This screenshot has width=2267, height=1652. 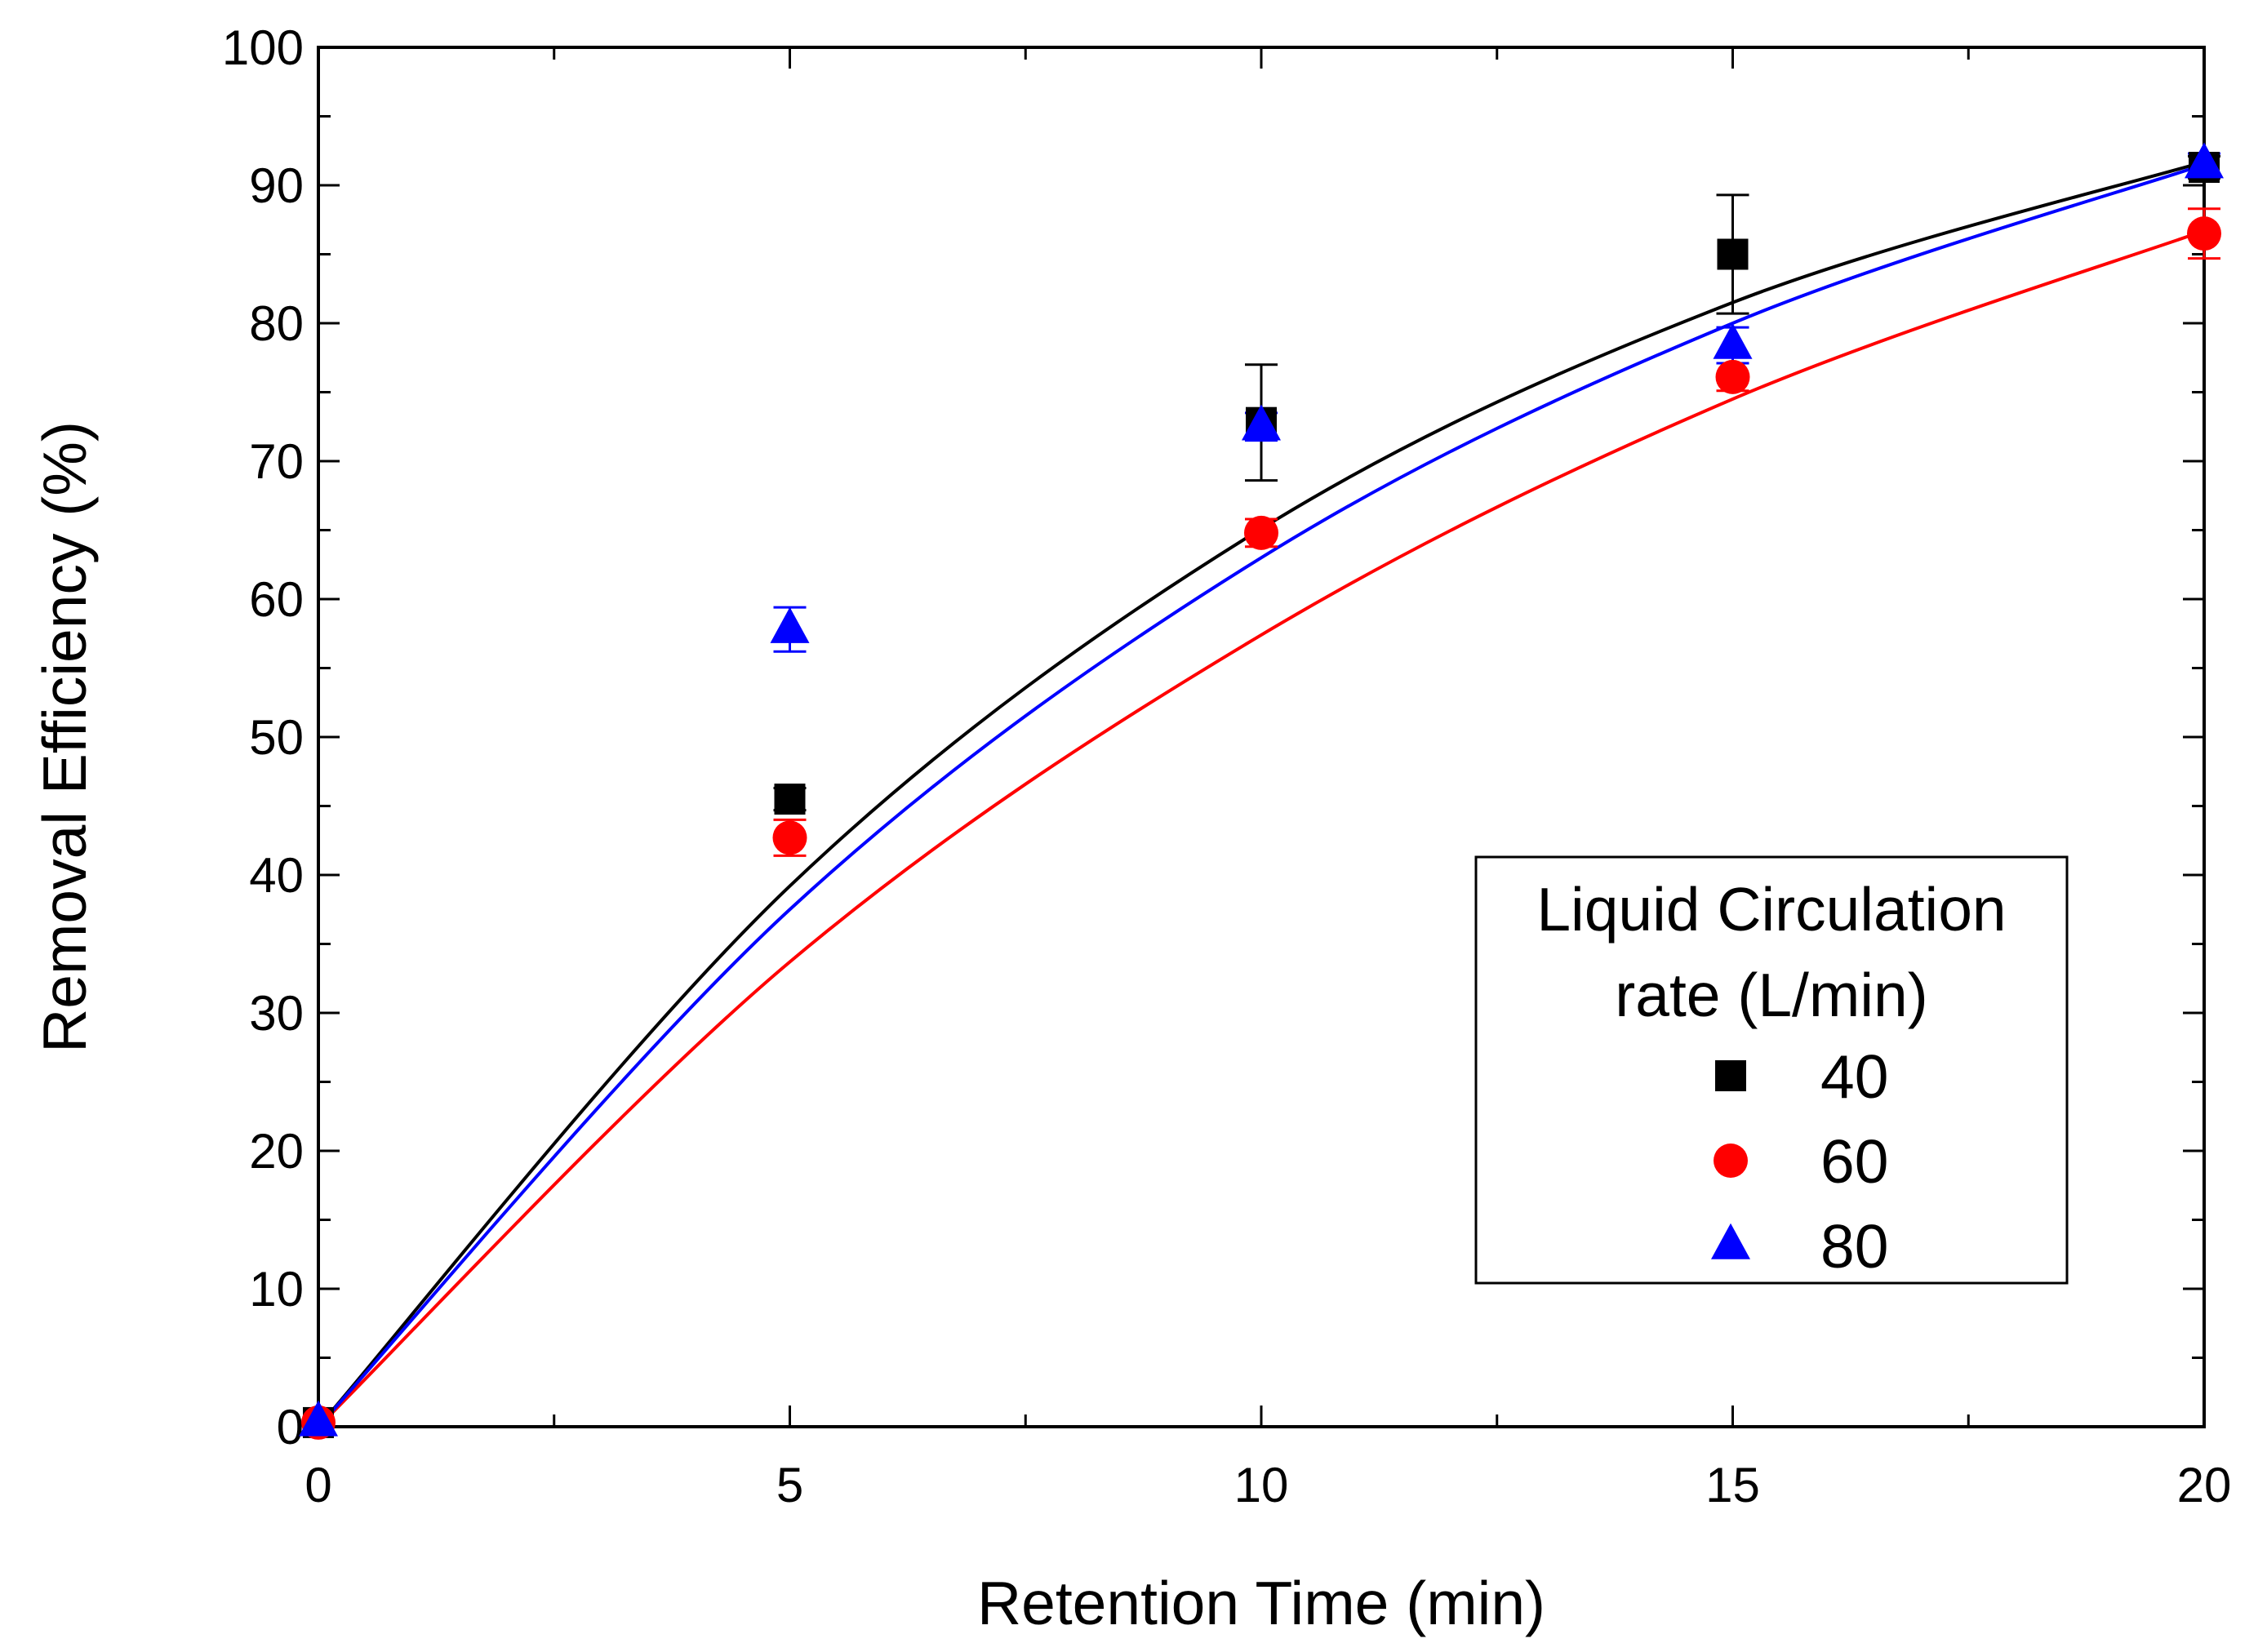 I want to click on x-tick-label: 0, so click(x=317, y=1485).